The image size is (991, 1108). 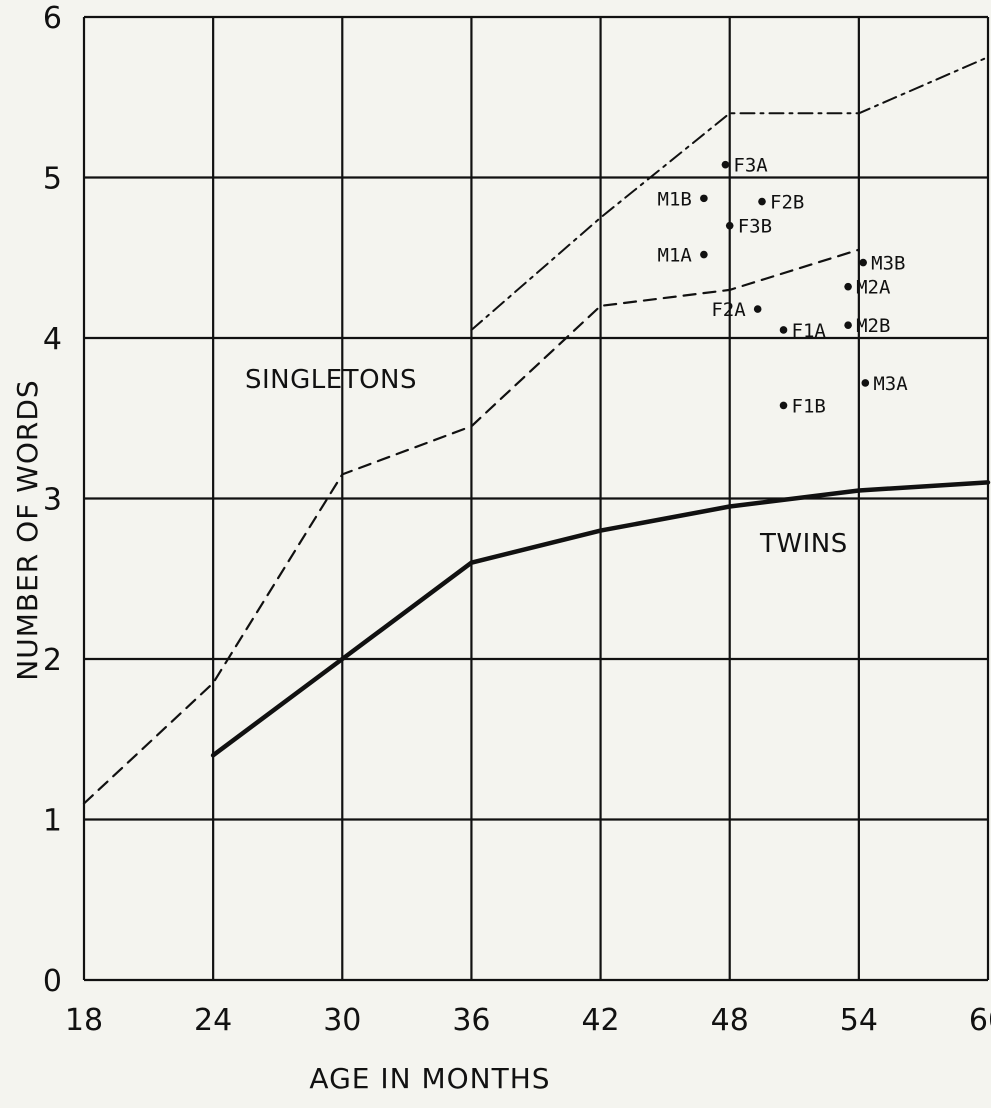 What do you see at coordinates (848, 286) in the screenshot?
I see `data-point-m2a` at bounding box center [848, 286].